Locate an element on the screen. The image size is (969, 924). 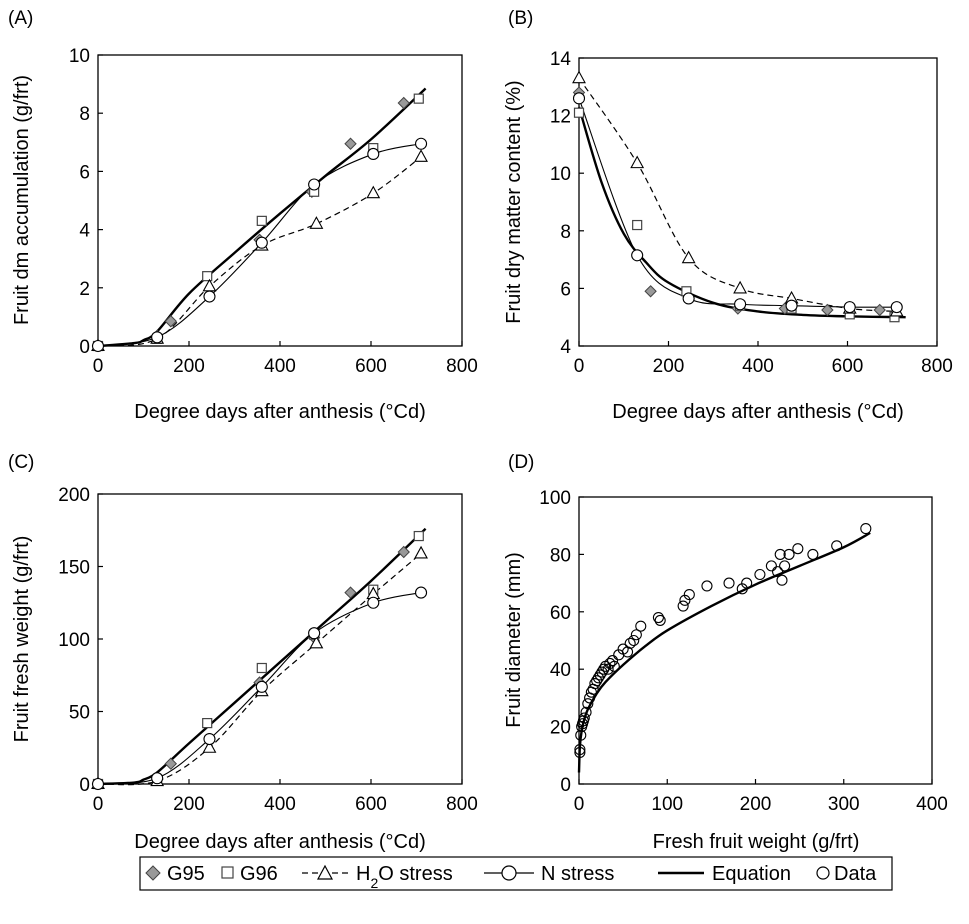
y-tick-label: 20 is located at coordinates (560, 728).